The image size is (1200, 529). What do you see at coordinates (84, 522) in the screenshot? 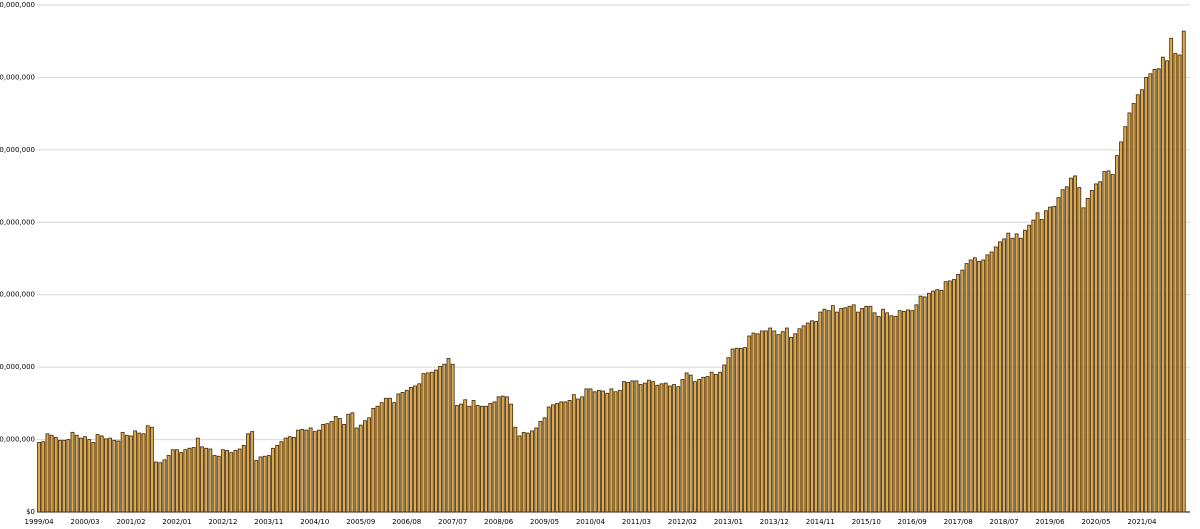
I see `x-tick-label: 2000/03` at bounding box center [84, 522].